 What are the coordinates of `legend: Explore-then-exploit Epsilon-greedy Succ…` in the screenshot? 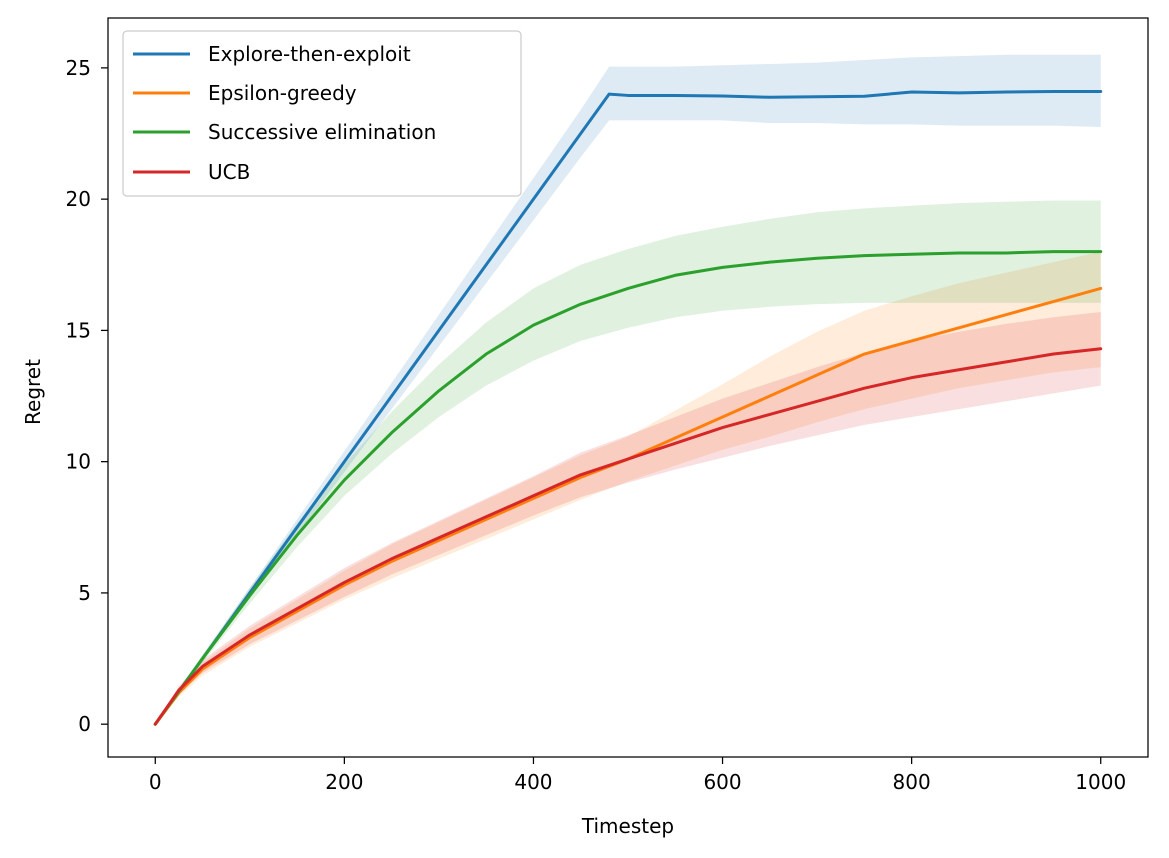 It's located at (322, 113).